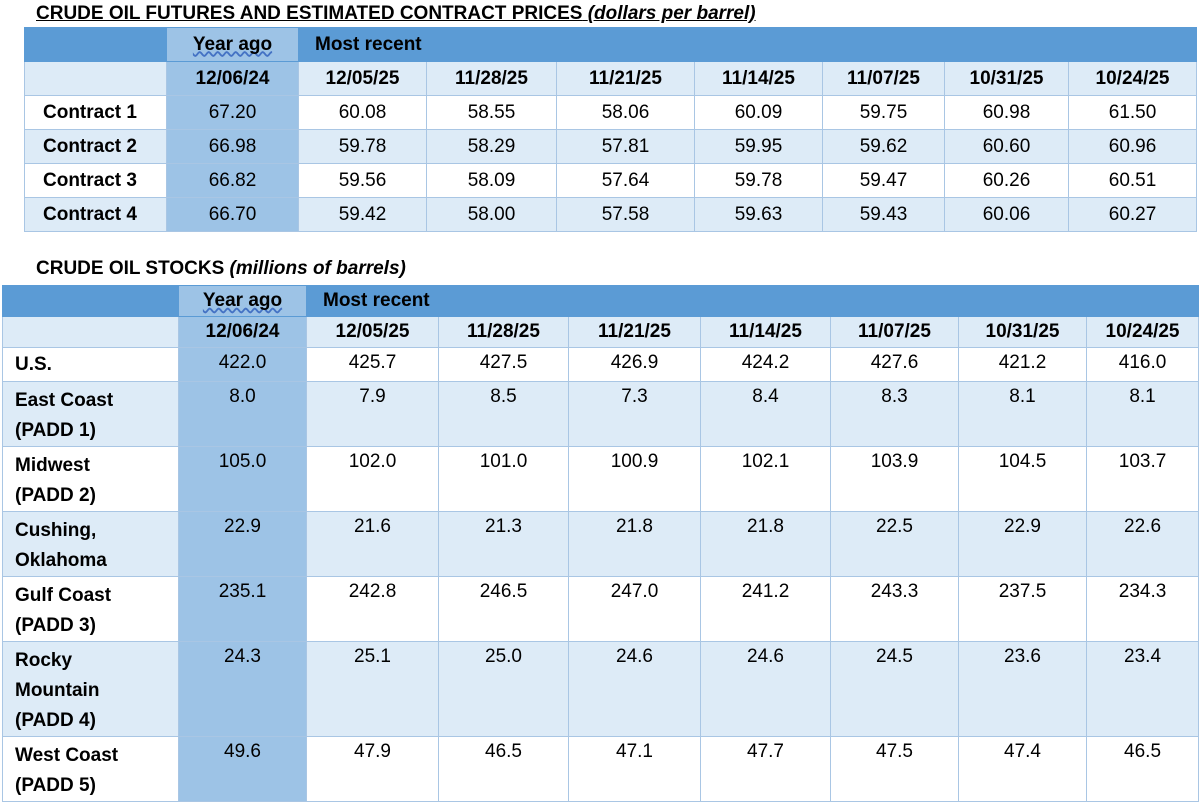 This screenshot has height=802, width=1200. What do you see at coordinates (503, 609) in the screenshot?
I see `stocks-cell: 246.5` at bounding box center [503, 609].